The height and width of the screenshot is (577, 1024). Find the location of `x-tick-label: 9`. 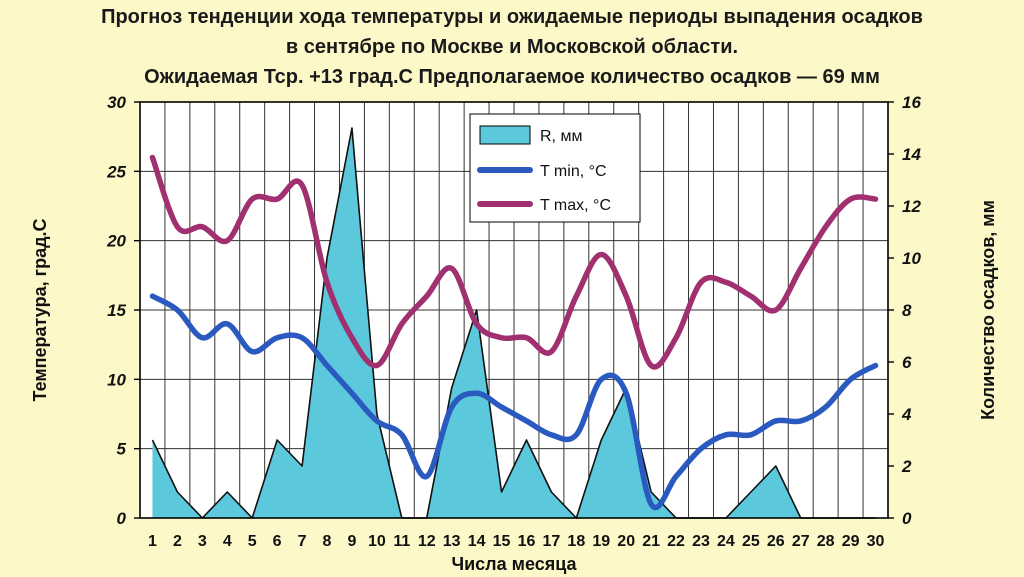

x-tick-label: 9 is located at coordinates (351, 541).